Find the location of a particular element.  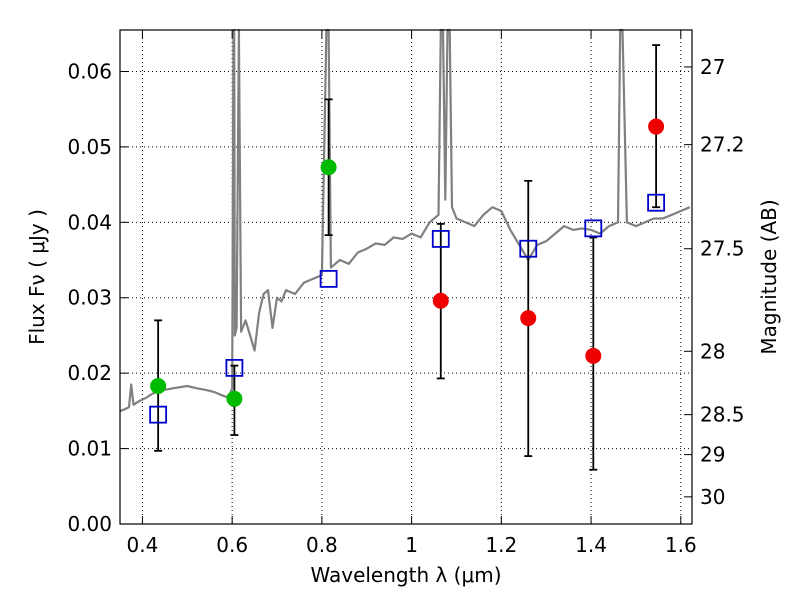

y-tick-label: 0.02 is located at coordinates (89, 373).